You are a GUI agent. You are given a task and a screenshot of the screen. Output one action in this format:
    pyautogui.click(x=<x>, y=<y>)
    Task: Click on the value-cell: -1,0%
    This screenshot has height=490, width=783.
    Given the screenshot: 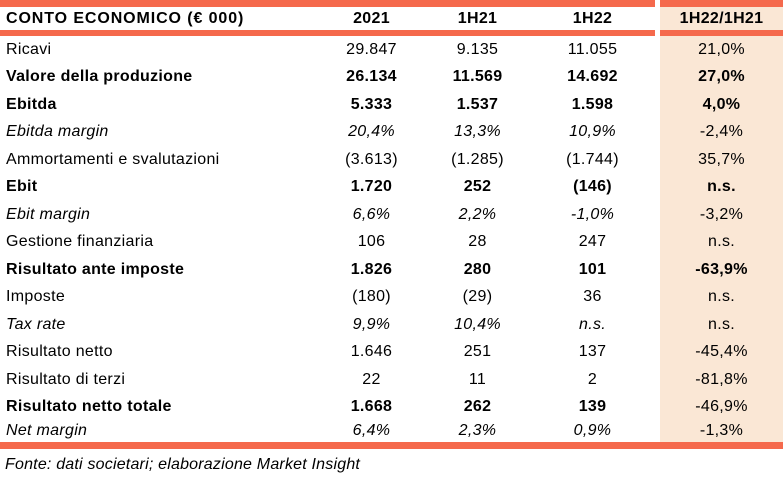 What is the action you would take?
    pyautogui.click(x=592, y=214)
    